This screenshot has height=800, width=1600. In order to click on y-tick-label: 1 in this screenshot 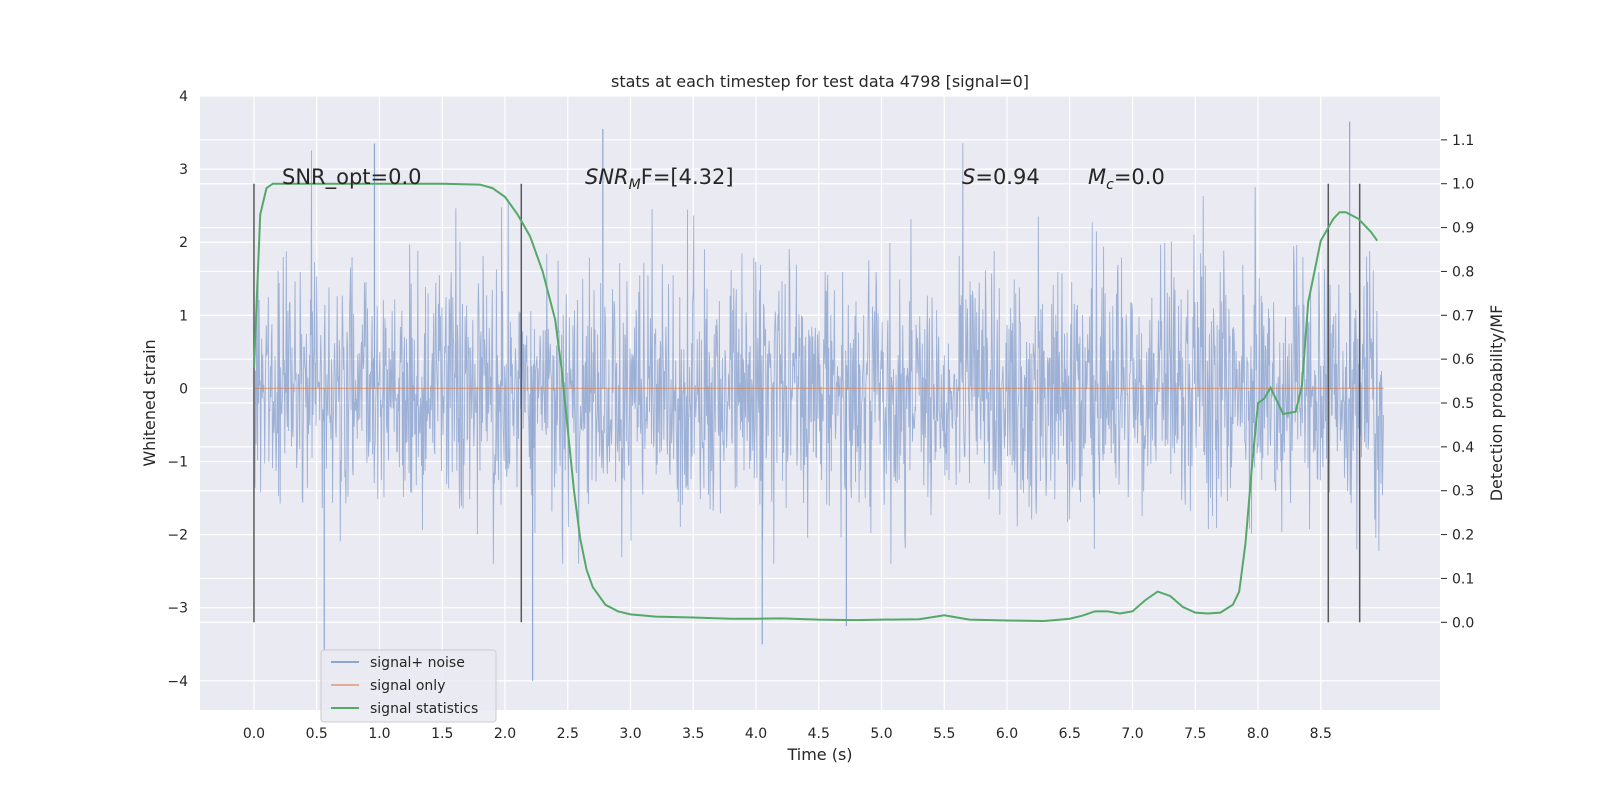, I will do `click(183, 316)`.